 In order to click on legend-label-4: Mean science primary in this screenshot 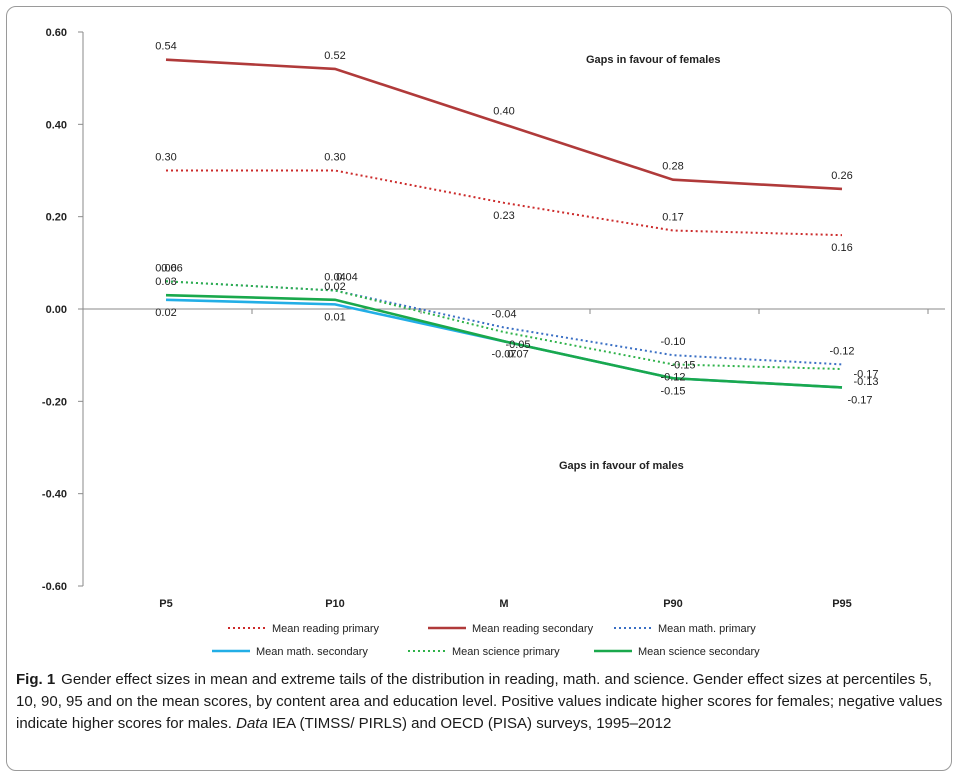, I will do `click(506, 652)`.